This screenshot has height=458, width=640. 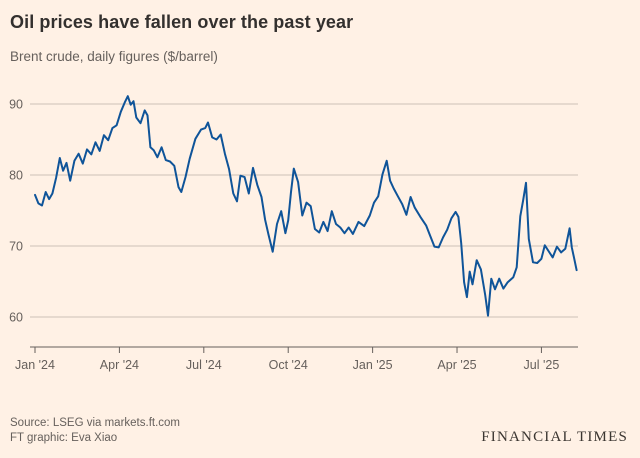 What do you see at coordinates (288, 365) in the screenshot?
I see `x-tick-label: Oct '24` at bounding box center [288, 365].